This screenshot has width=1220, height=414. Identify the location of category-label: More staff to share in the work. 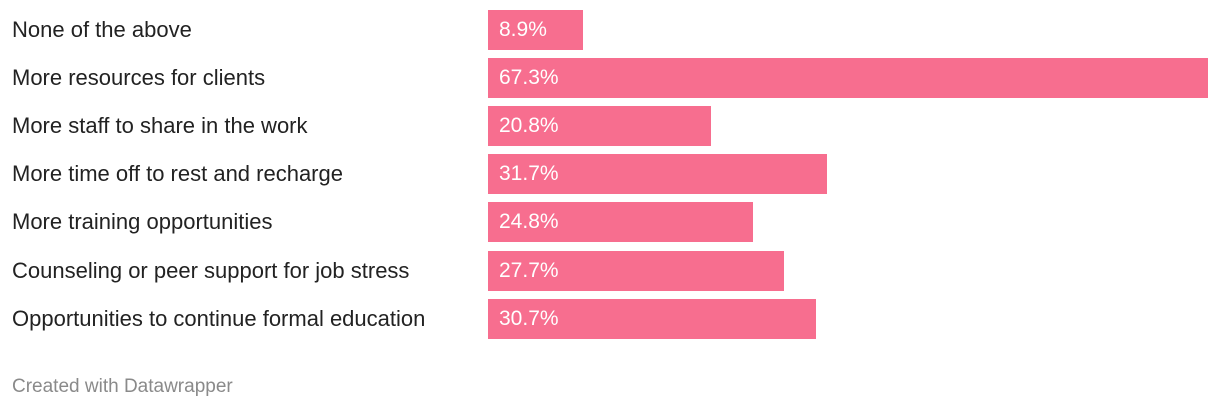
(160, 126).